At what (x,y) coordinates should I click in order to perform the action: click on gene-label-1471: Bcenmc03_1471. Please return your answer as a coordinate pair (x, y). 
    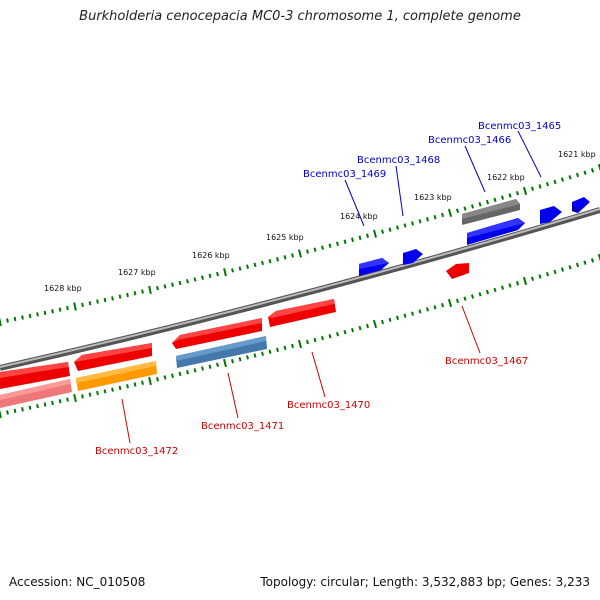
    Looking at the image, I should click on (242, 426).